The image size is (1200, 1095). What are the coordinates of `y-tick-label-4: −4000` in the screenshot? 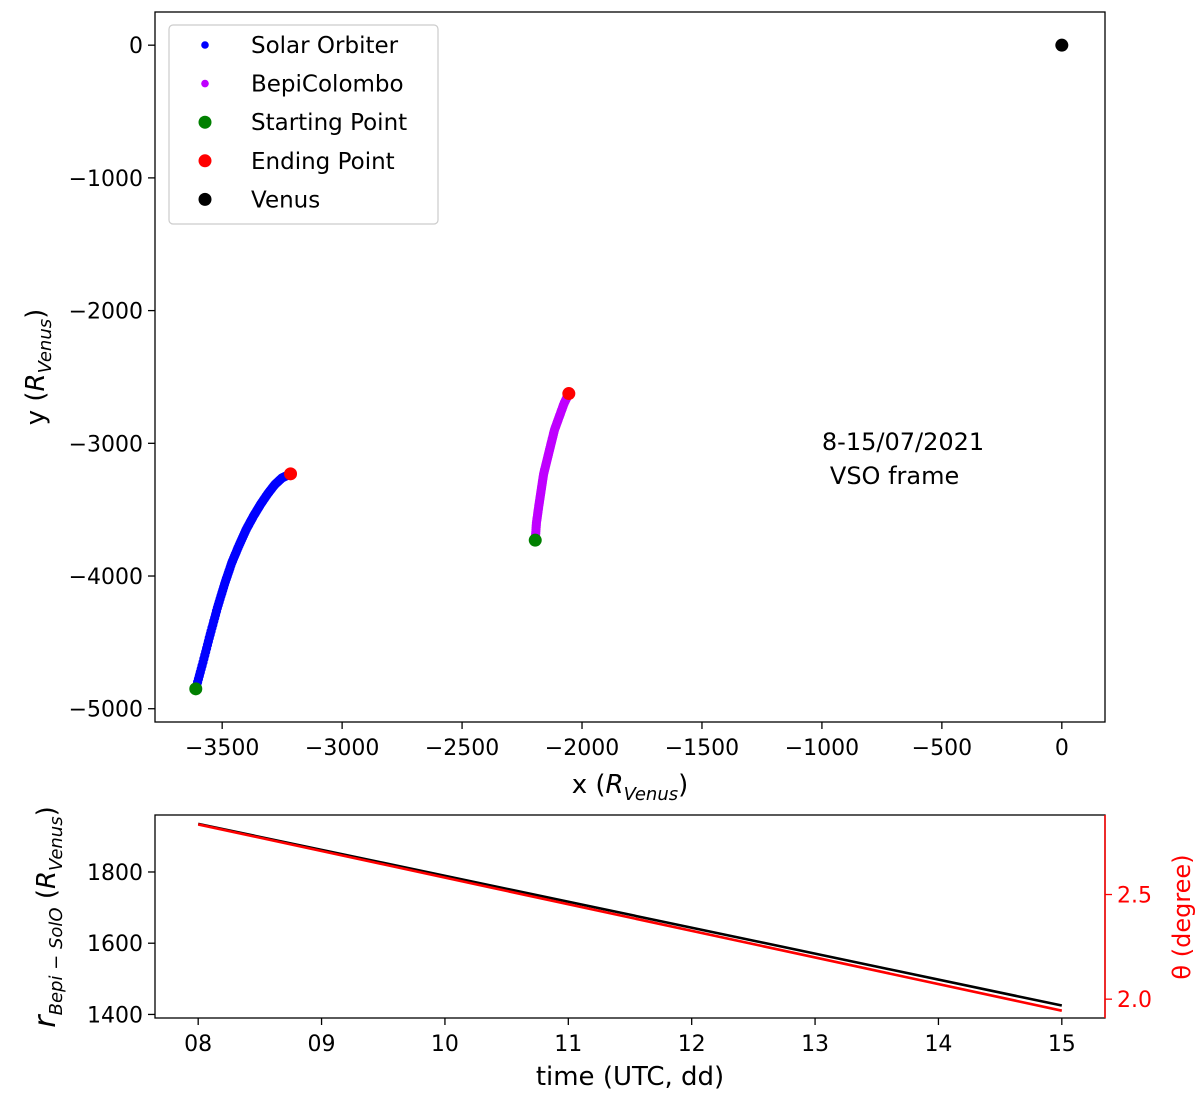 It's located at (106, 577).